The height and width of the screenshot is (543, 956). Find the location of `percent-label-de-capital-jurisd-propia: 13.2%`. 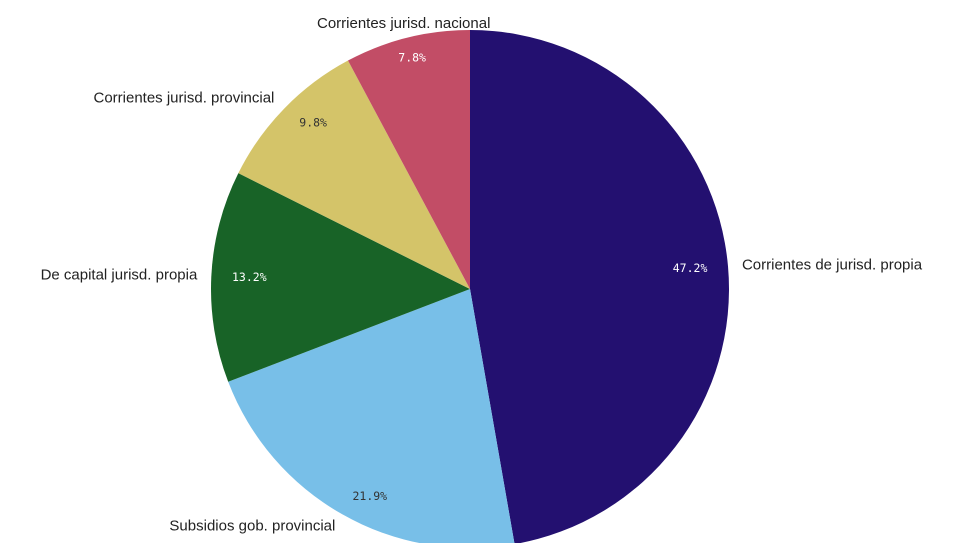

percent-label-de-capital-jurisd-propia: 13.2% is located at coordinates (249, 277).